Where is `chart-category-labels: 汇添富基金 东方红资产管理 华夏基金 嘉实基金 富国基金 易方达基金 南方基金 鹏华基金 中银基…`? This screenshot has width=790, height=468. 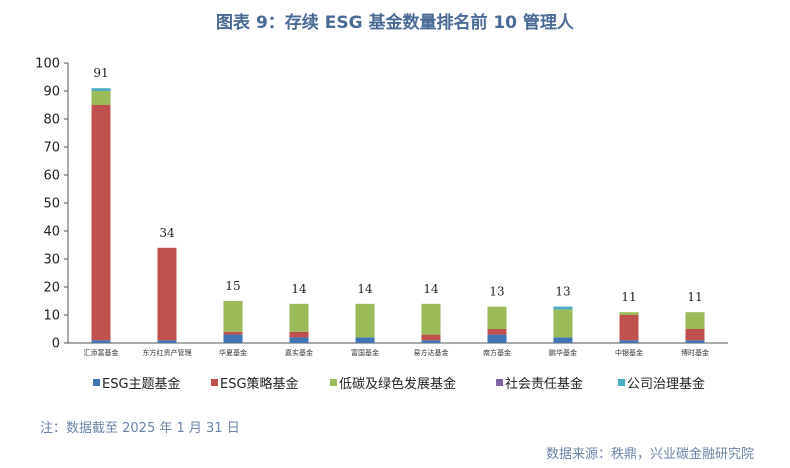
chart-category-labels: 汇添富基金 东方红资产管理 华夏基金 嘉实基金 富国基金 易方达基金 南方基金 鹏华基金 中银基… is located at coordinates (397, 352).